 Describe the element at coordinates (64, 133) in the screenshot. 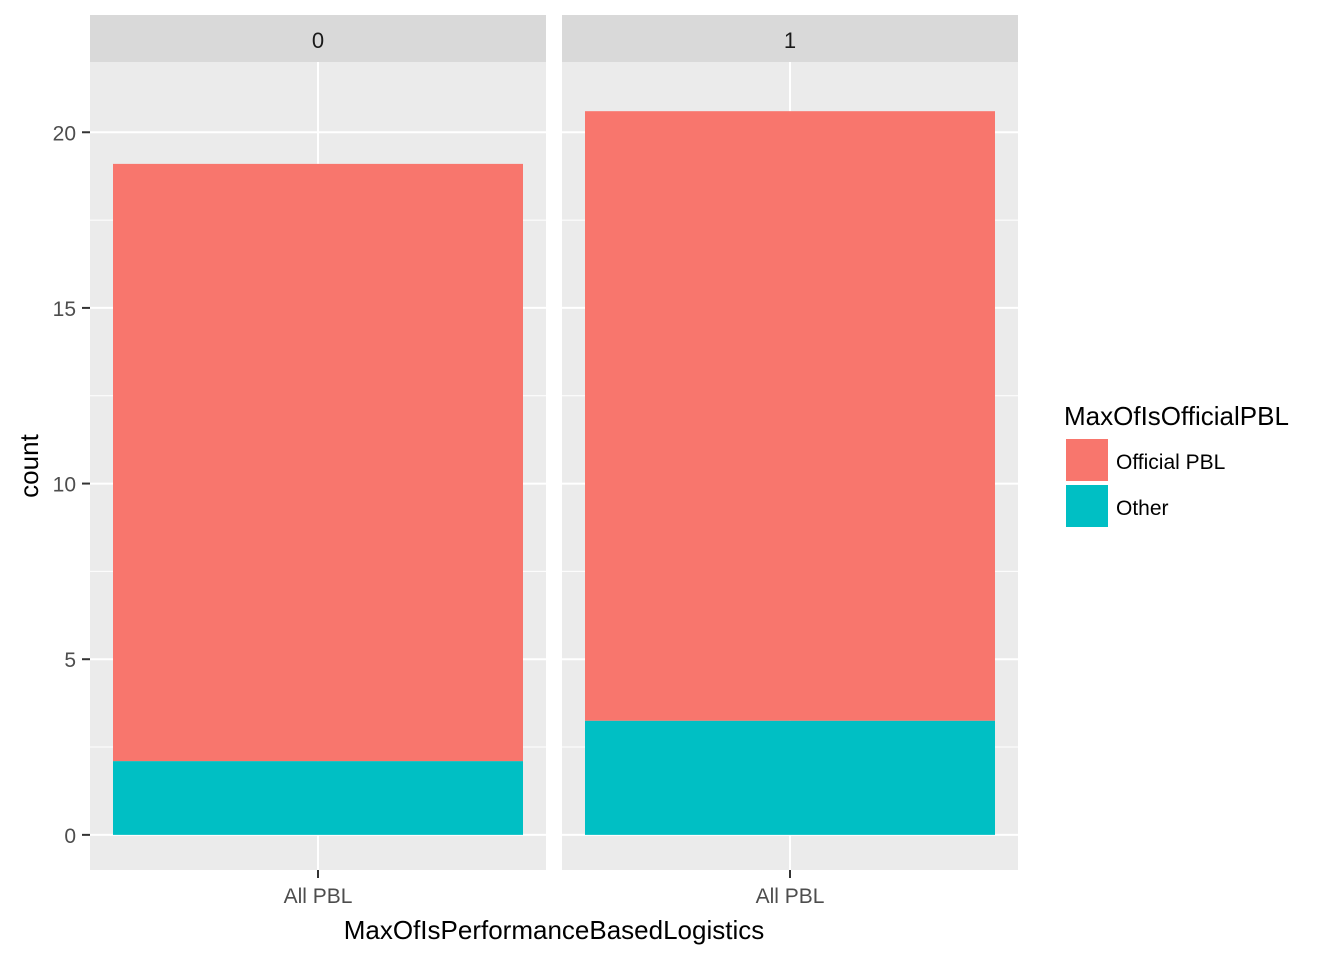

I see `y-tick-label: 20` at that location.